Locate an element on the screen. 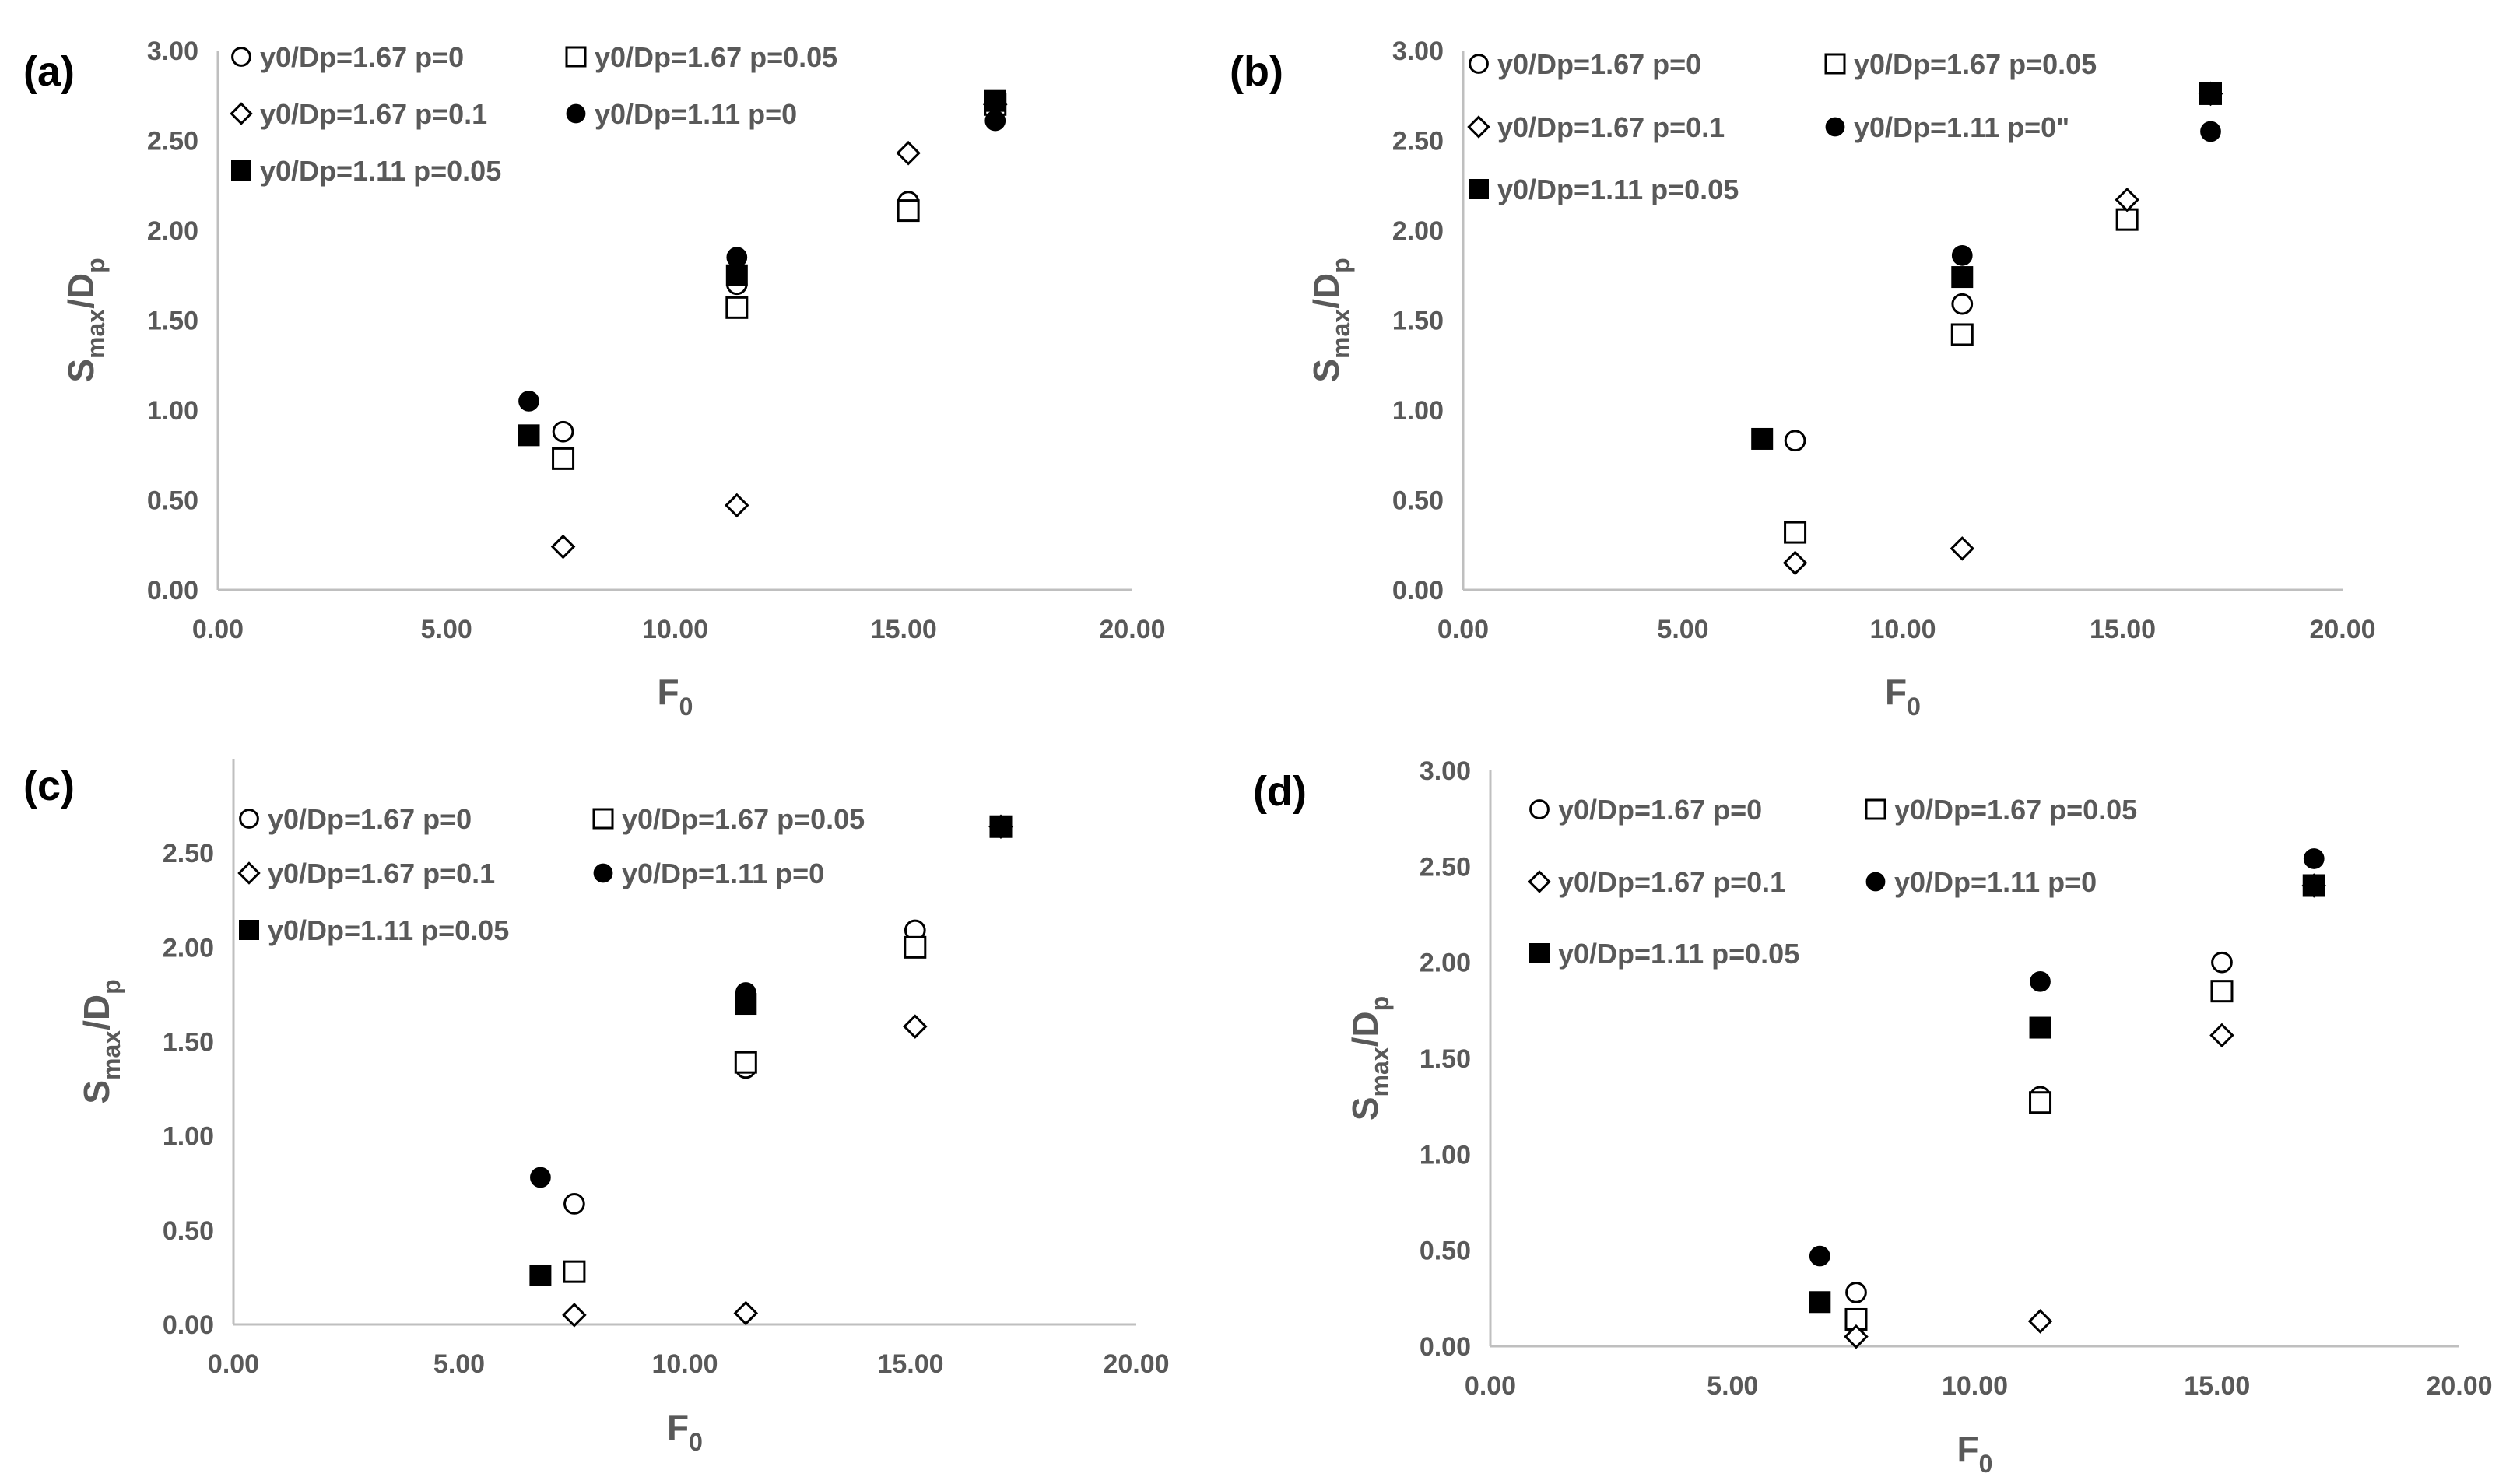 This screenshot has height=1484, width=2520. panel-label: (a) is located at coordinates (49, 71).